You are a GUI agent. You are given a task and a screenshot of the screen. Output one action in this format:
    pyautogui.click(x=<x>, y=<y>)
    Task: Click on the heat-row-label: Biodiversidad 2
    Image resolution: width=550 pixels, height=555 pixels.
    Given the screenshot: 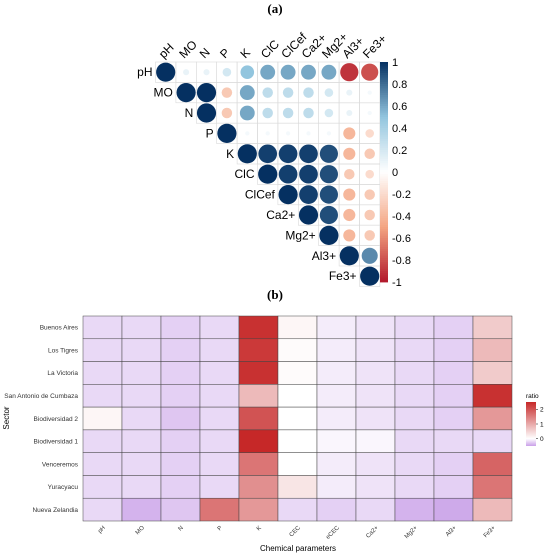 What is the action you would take?
    pyautogui.click(x=56, y=419)
    